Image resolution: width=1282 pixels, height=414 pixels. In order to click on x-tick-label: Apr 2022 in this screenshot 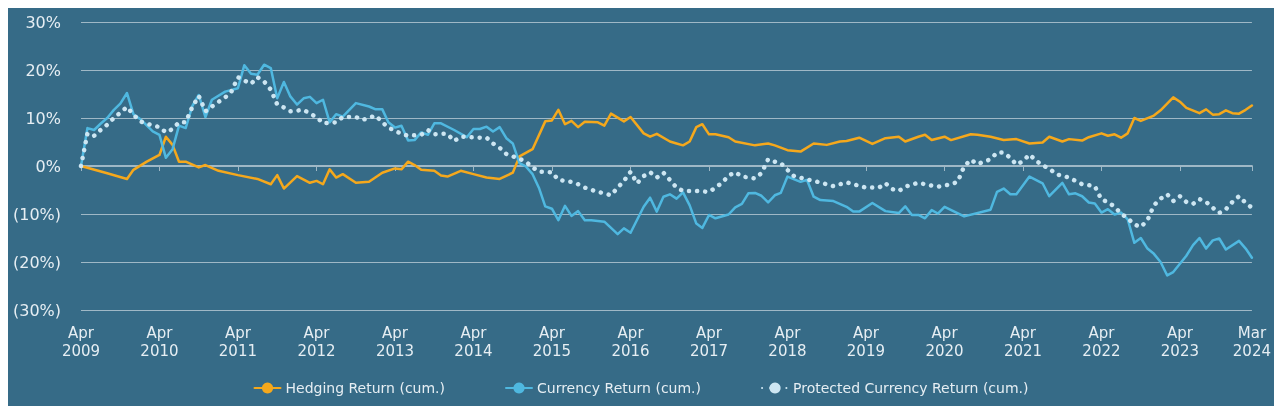, I will do `click(1101, 342)`.